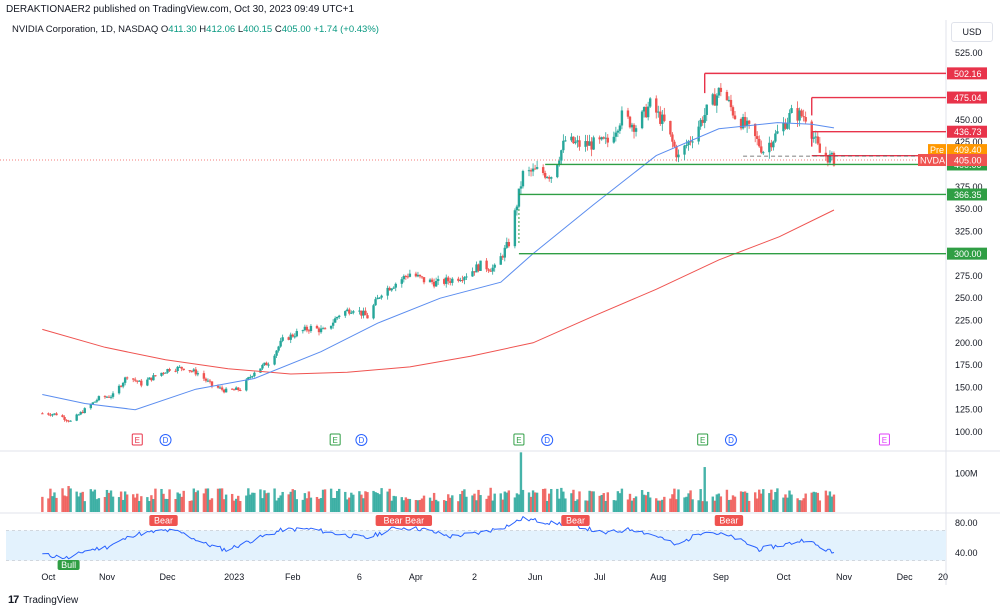 Image resolution: width=1000 pixels, height=612 pixels. Describe the element at coordinates (967, 253) in the screenshot. I see `support-price-label-bg` at that location.